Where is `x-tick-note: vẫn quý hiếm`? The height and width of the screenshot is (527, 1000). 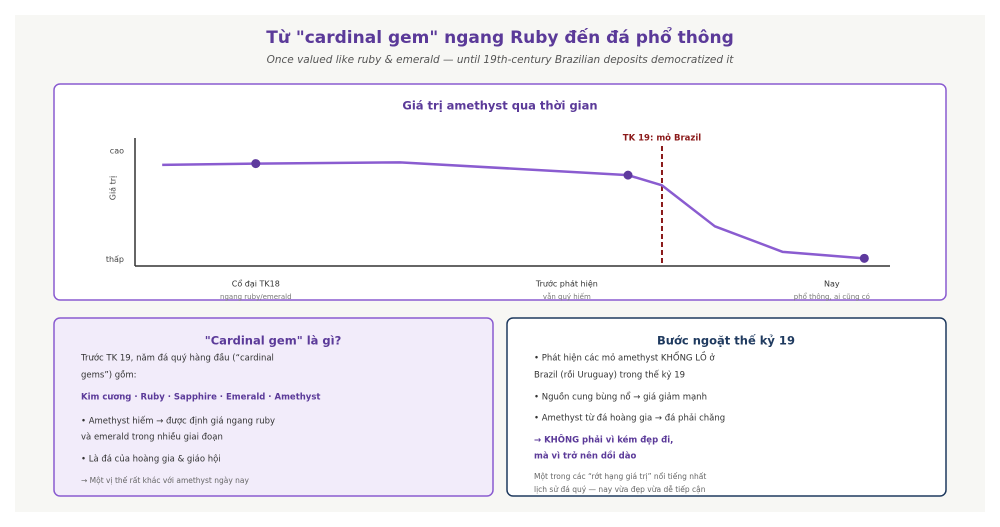 x-tick-note: vẫn quý hiếm is located at coordinates (567, 296).